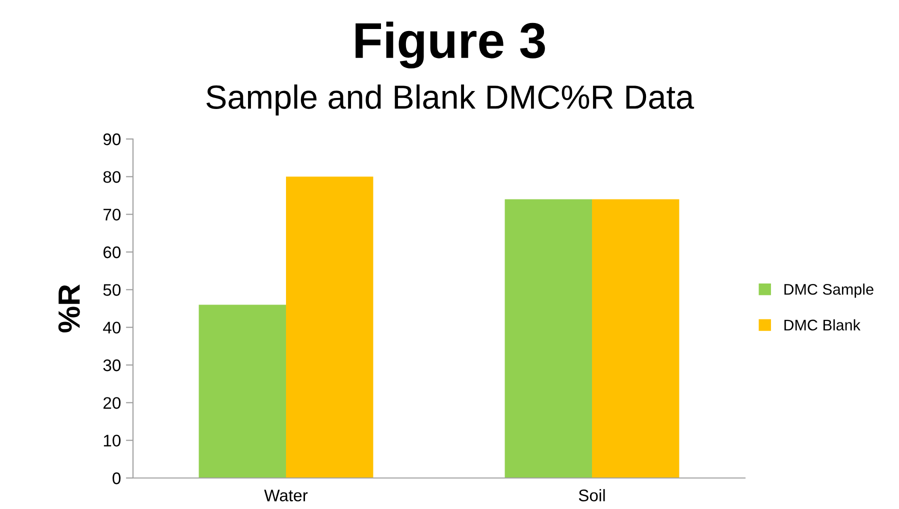 The height and width of the screenshot is (509, 899). Describe the element at coordinates (829, 291) in the screenshot. I see `legend-label: DMC Sample` at that location.